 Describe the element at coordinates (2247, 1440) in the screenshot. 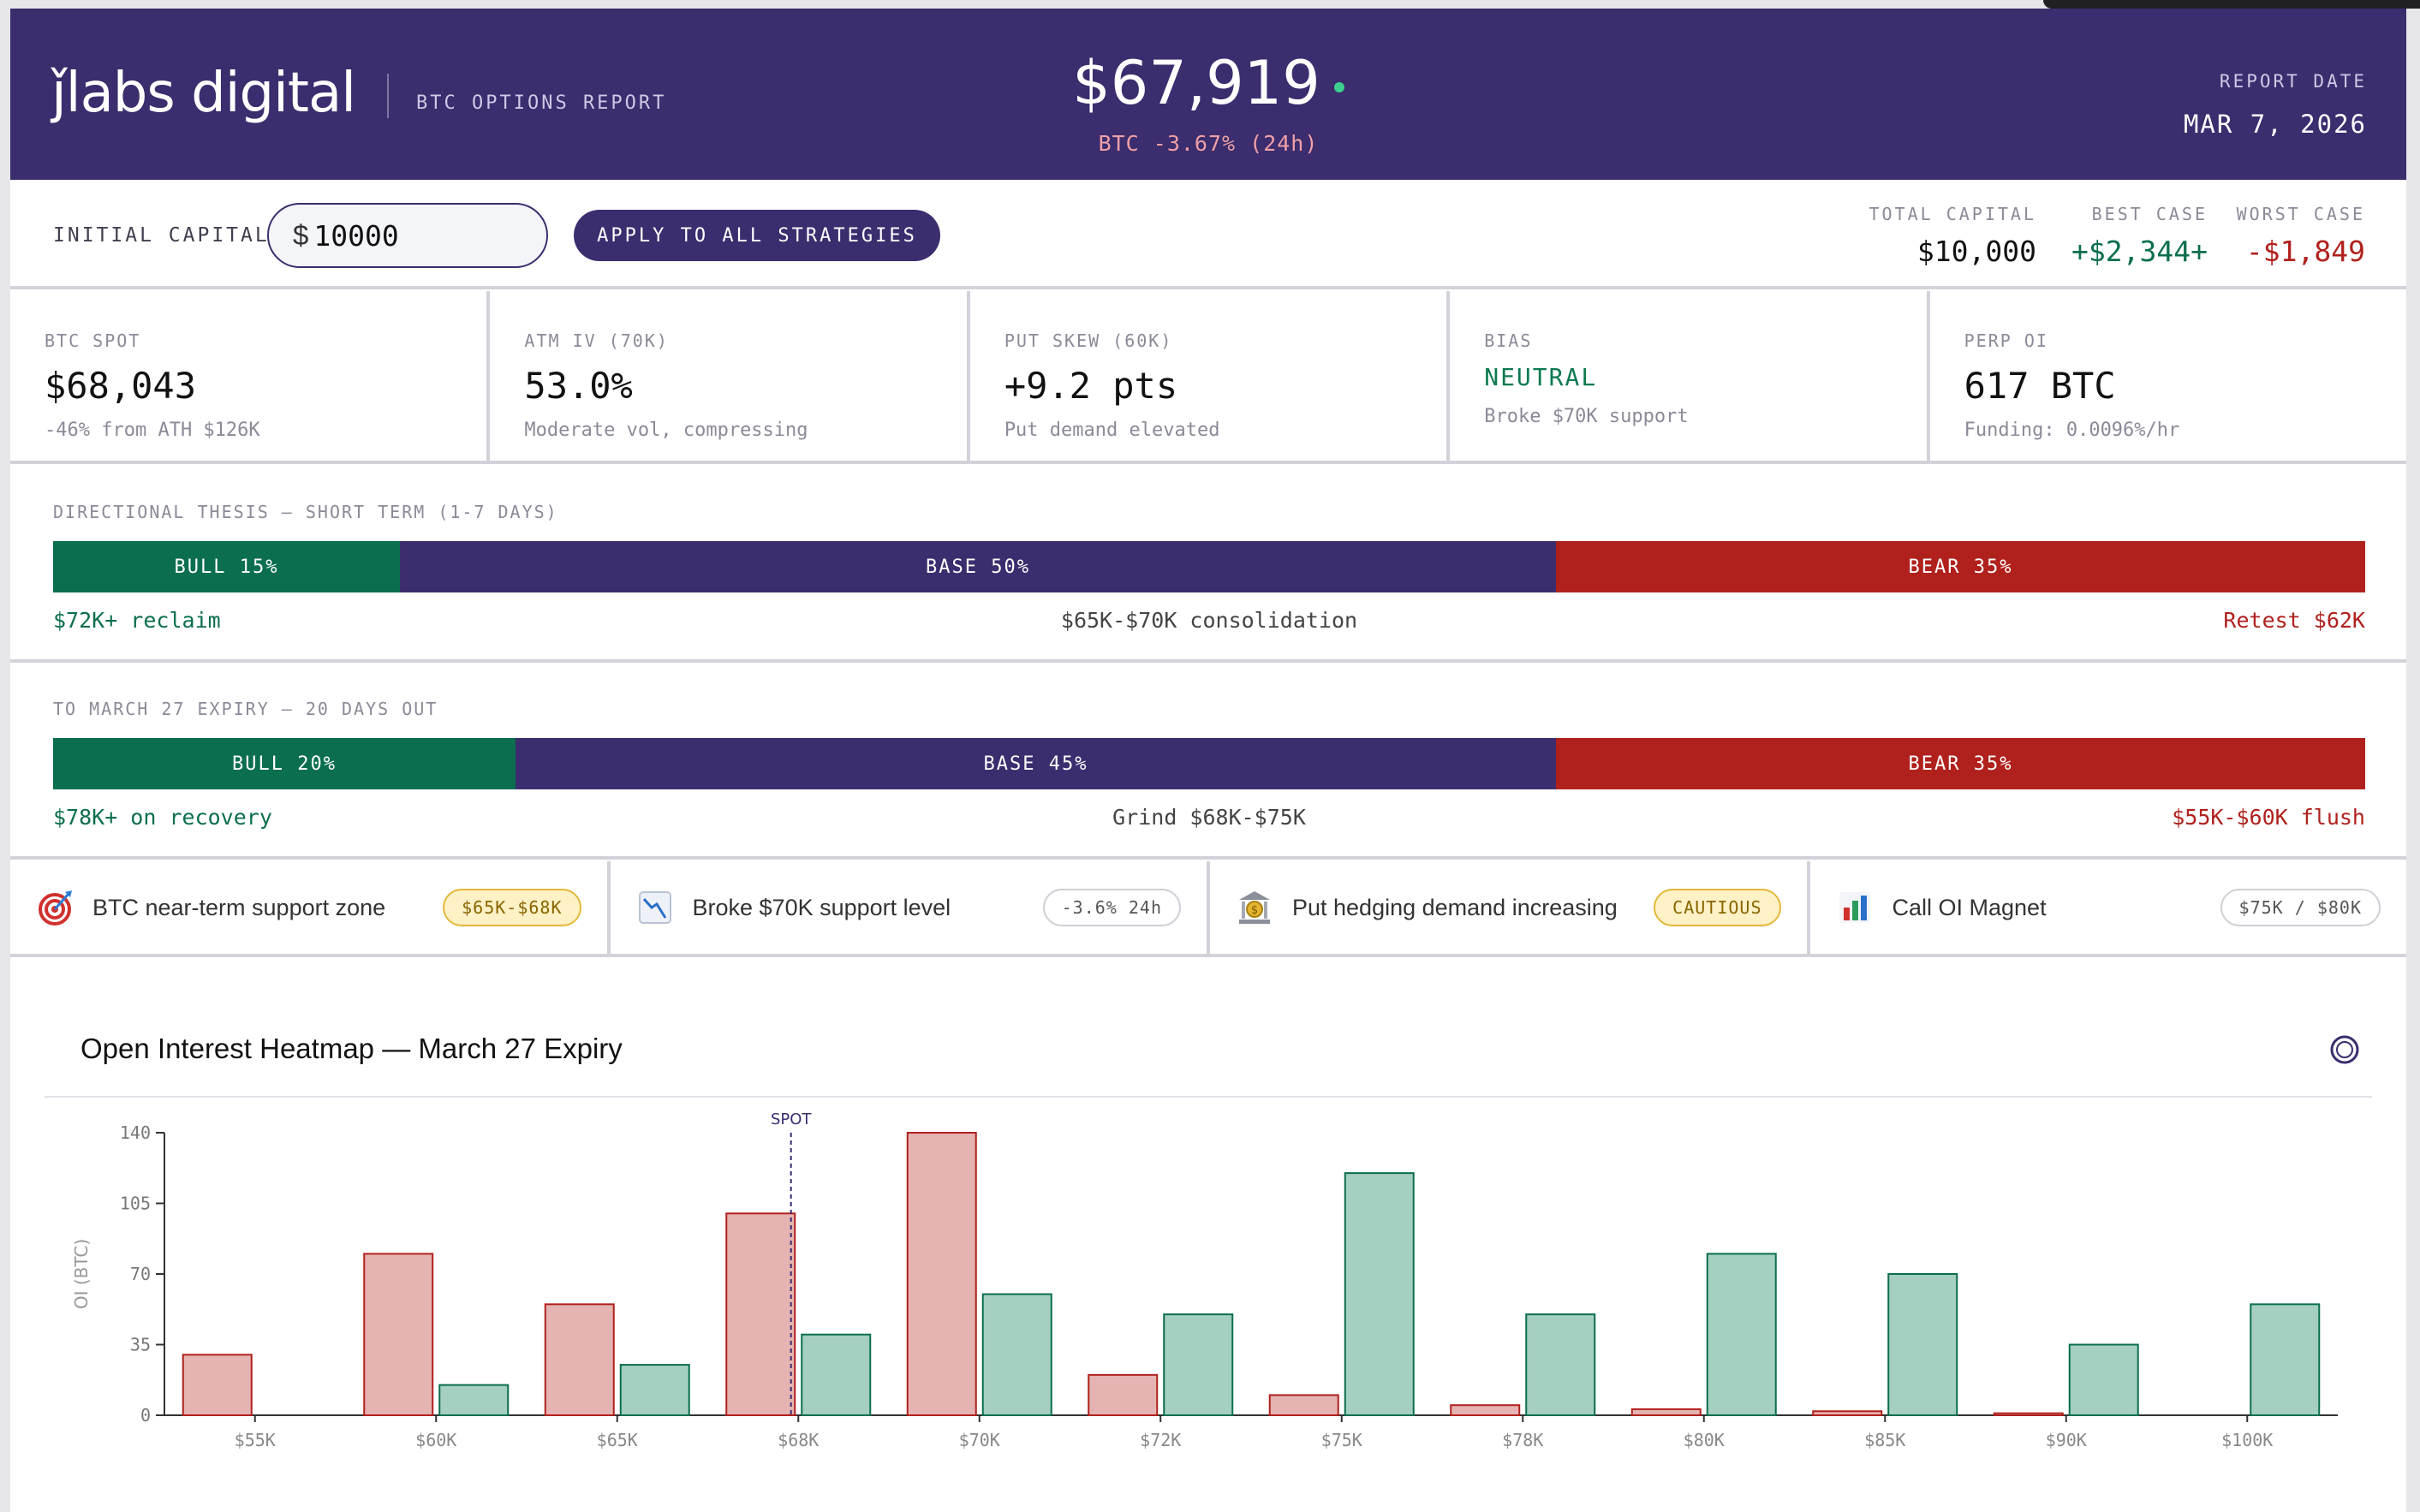

I see `x-tick-label: $100K` at that location.